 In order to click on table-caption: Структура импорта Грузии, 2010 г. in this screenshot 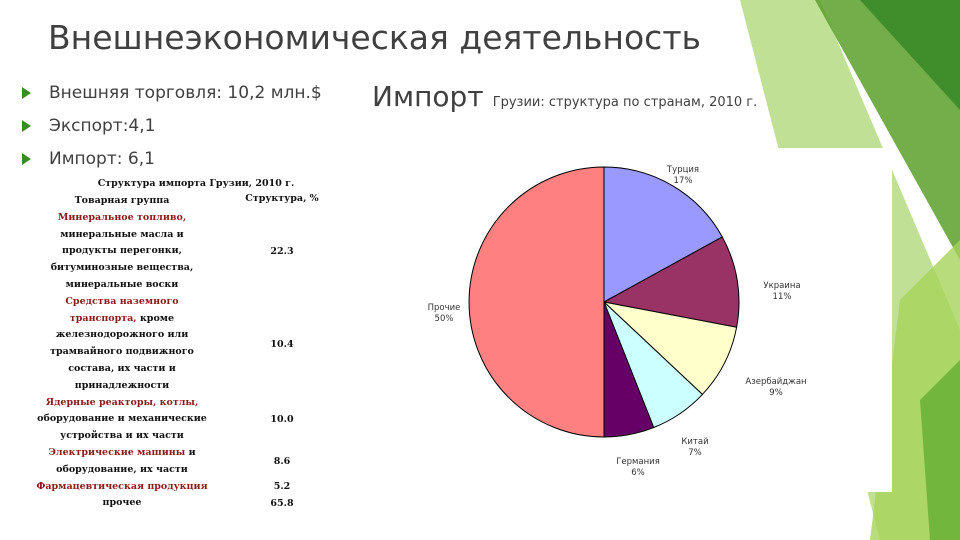, I will do `click(196, 183)`.